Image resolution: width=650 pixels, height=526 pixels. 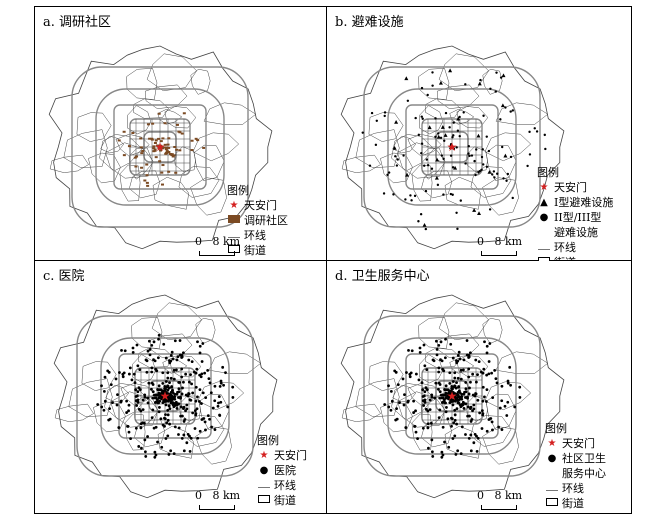 I want to click on legend-title: 图例, so click(x=556, y=428).